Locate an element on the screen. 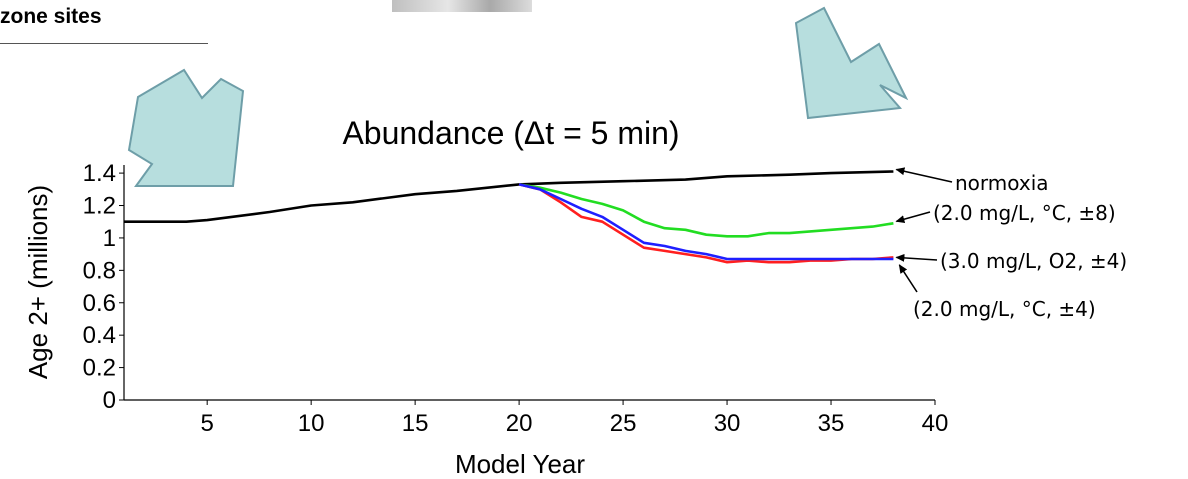  x-tick-label: 5 is located at coordinates (206, 423).